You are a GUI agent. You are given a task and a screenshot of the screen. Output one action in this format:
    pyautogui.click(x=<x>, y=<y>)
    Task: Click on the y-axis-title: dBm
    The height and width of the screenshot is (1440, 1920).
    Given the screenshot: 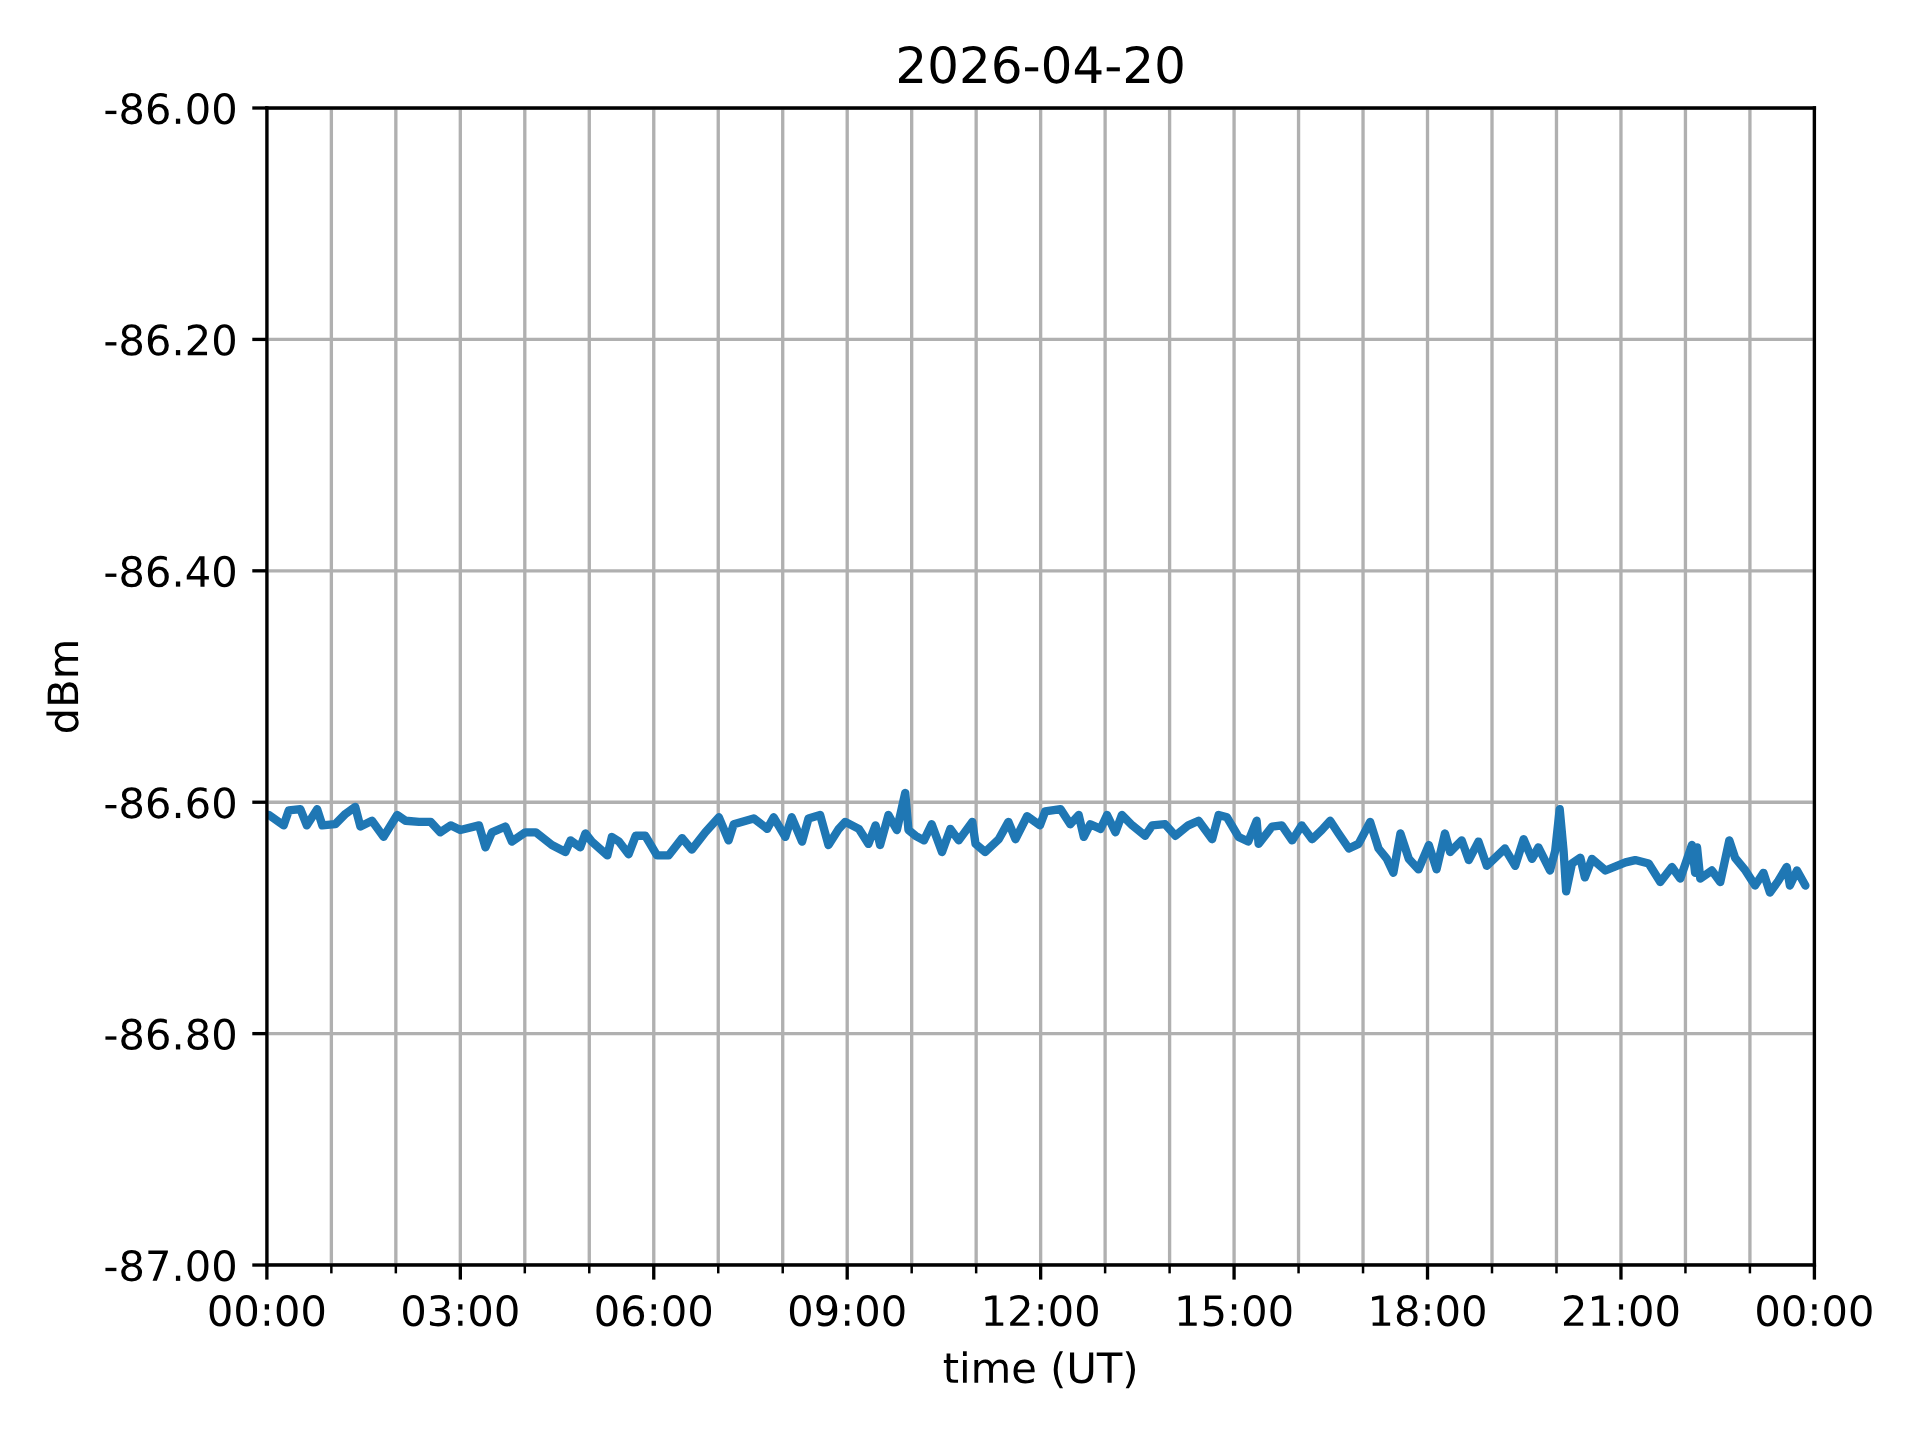 What is the action you would take?
    pyautogui.click(x=62, y=687)
    